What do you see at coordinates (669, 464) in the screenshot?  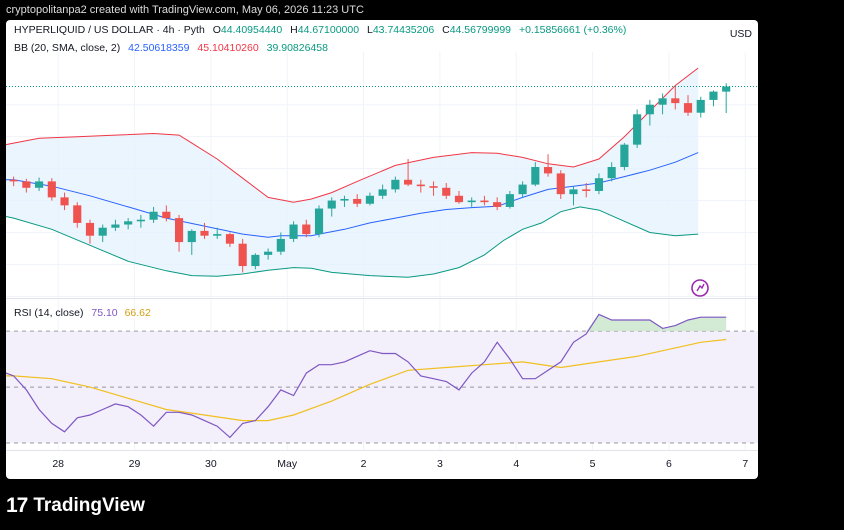 I see `time-tick-label: 6` at bounding box center [669, 464].